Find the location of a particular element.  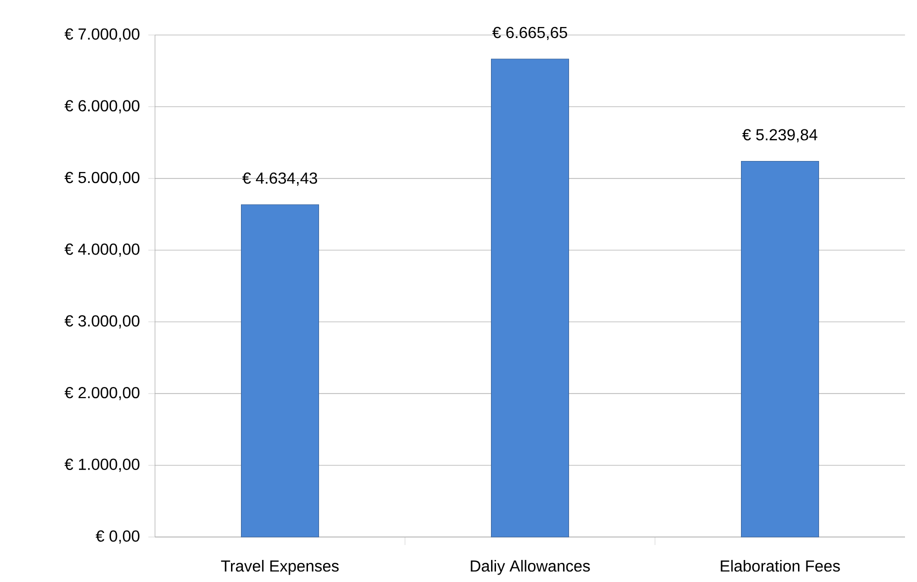

x-tick-label: Daliy Allowances is located at coordinates (530, 567).